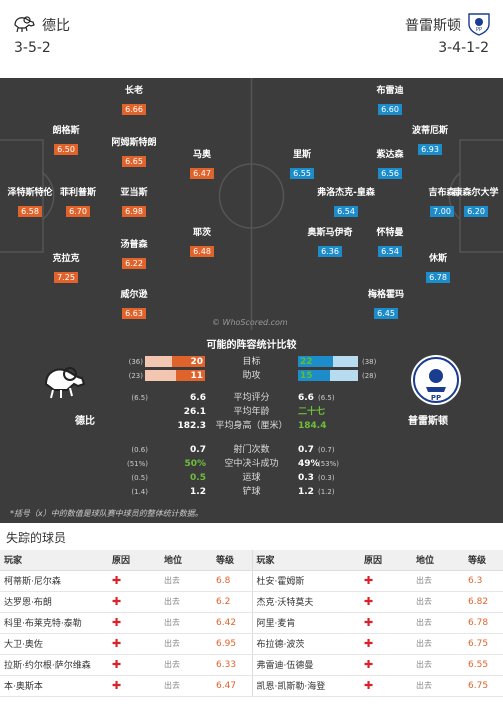 The height and width of the screenshot is (713, 503). I want to click on player-name: 达罗恩·布朗, so click(54, 602).